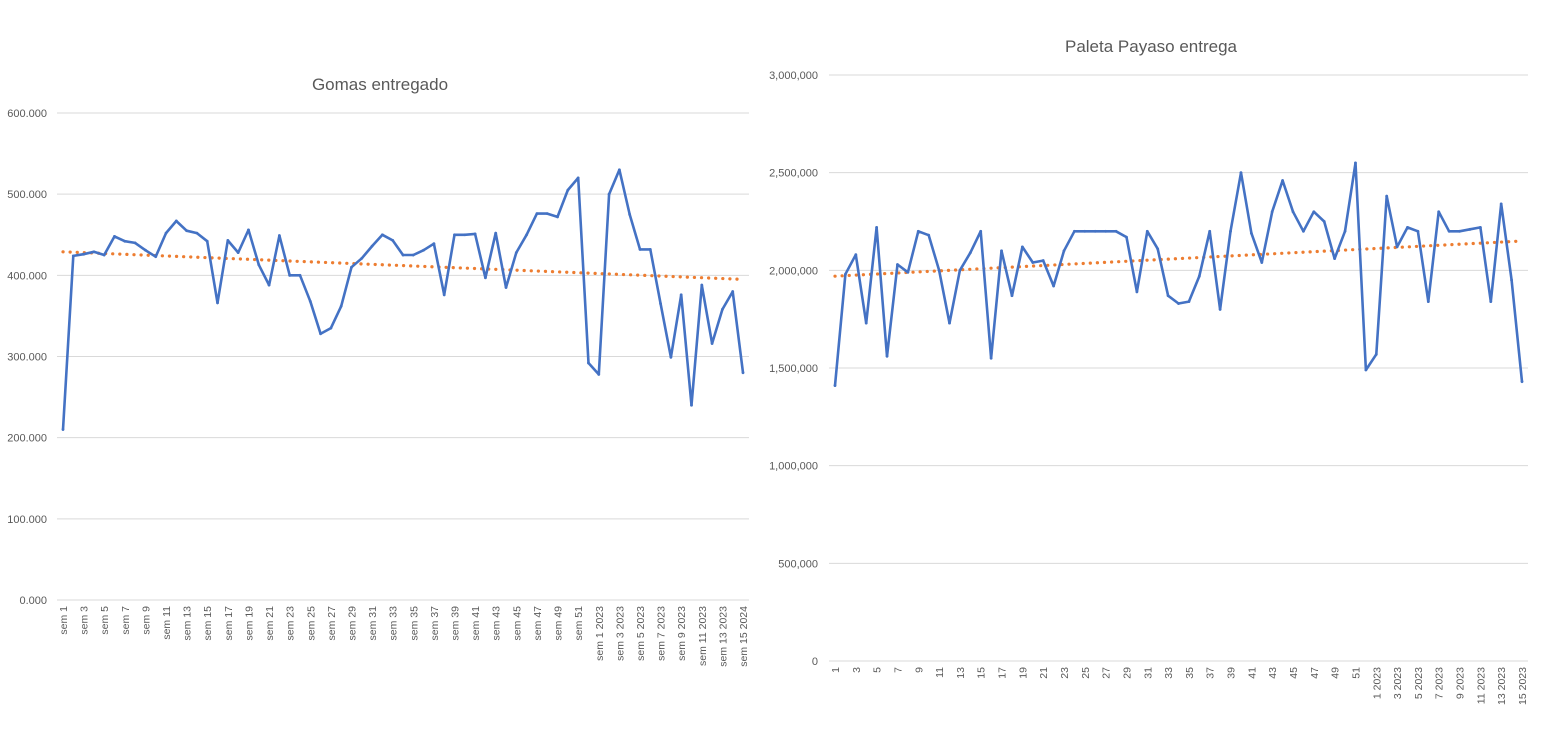  I want to click on x-tick-label: sem 47, so click(538, 623).